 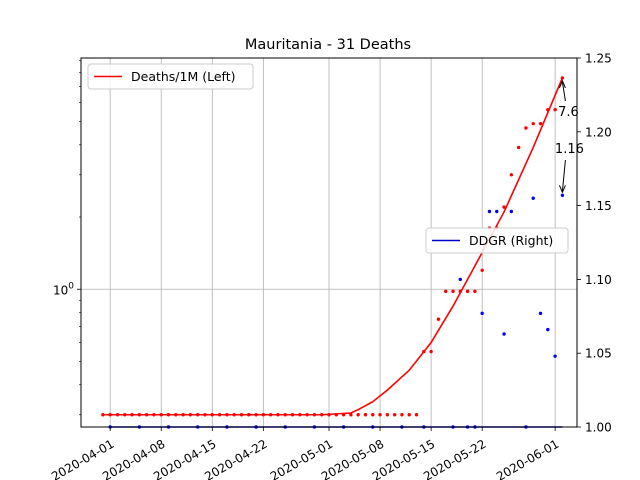 What do you see at coordinates (598, 428) in the screenshot?
I see `right-y-tick-label: 1.00` at bounding box center [598, 428].